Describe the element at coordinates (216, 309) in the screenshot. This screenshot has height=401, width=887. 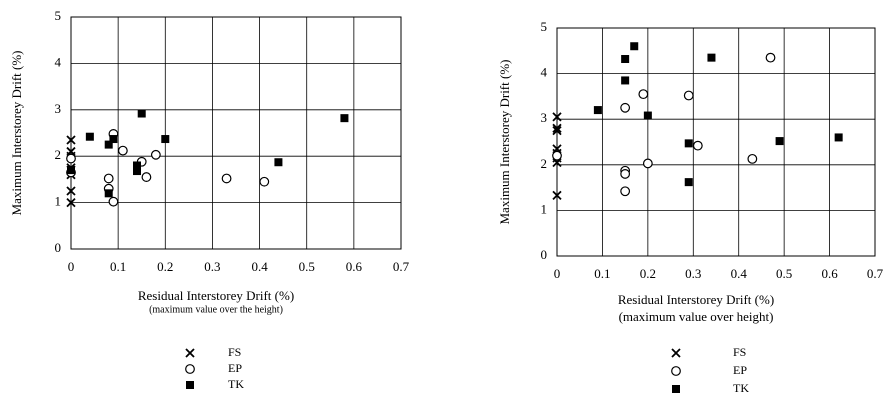
I see `x-axis-subtitle: (maximum value over the height)` at that location.